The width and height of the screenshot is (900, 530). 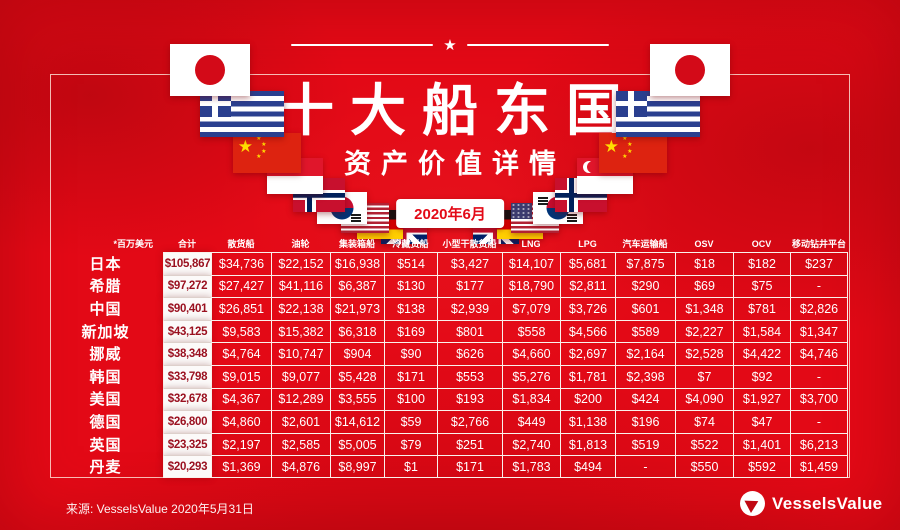 What do you see at coordinates (105, 422) in the screenshot?
I see `row-country-label: 德国` at bounding box center [105, 422].